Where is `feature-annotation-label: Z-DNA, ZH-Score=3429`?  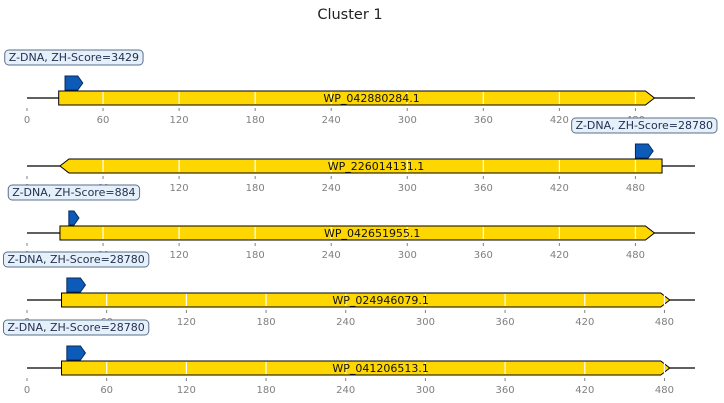
feature-annotation-label: Z-DNA, ZH-Score=3429 is located at coordinates (74, 57).